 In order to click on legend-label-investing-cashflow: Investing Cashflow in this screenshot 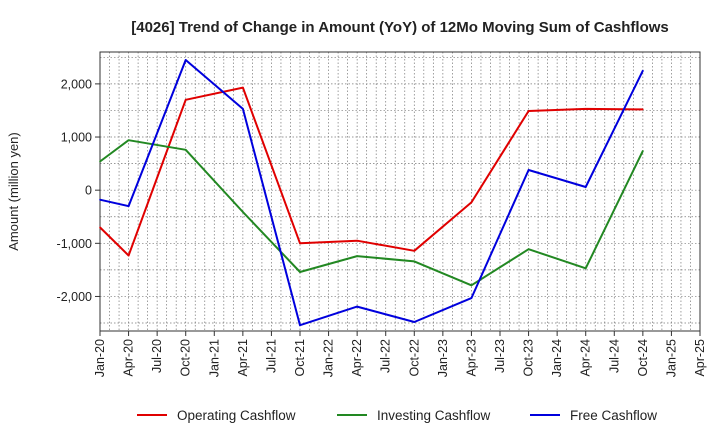, I will do `click(434, 415)`.